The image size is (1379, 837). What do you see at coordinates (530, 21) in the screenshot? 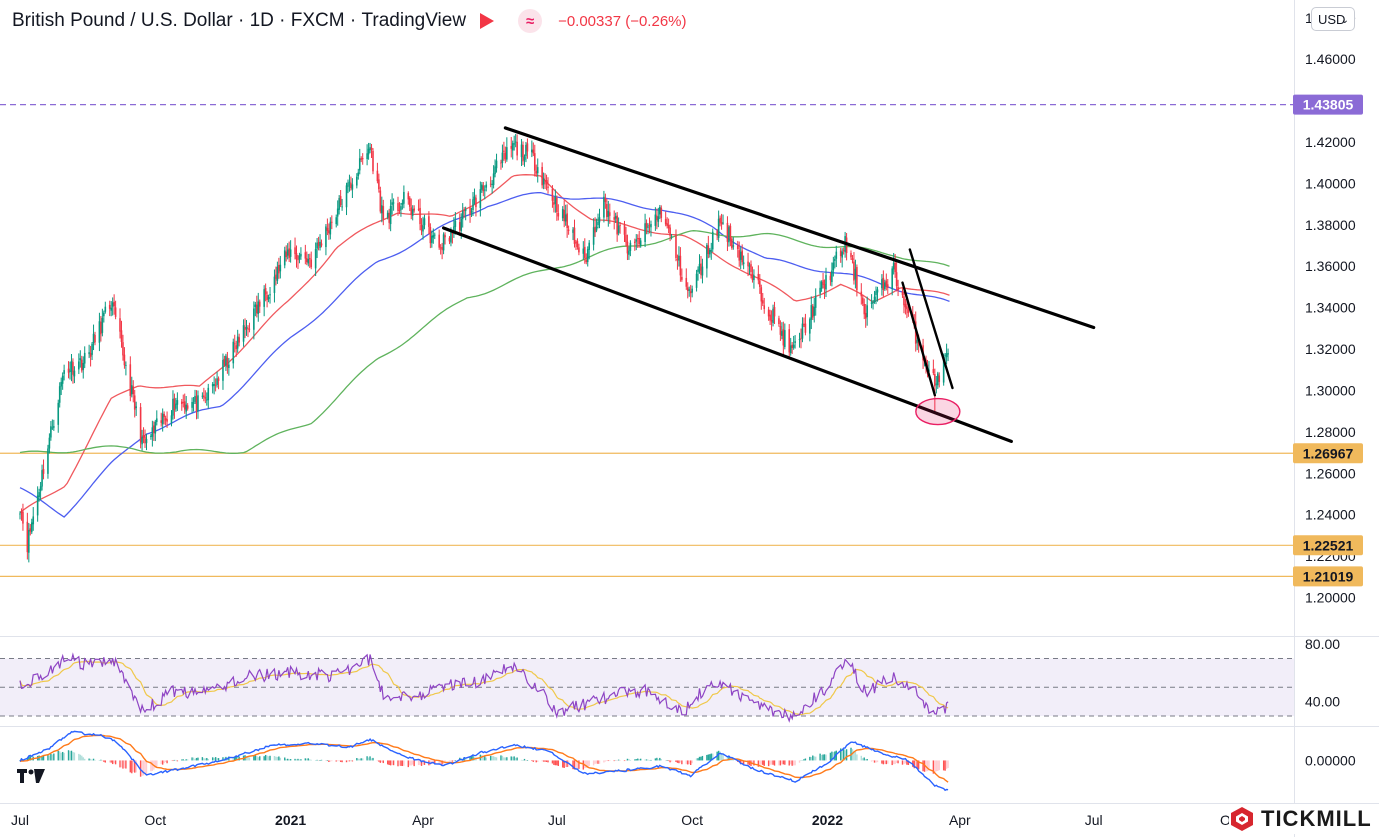
I see `indicator-icon: ≈` at bounding box center [530, 21].